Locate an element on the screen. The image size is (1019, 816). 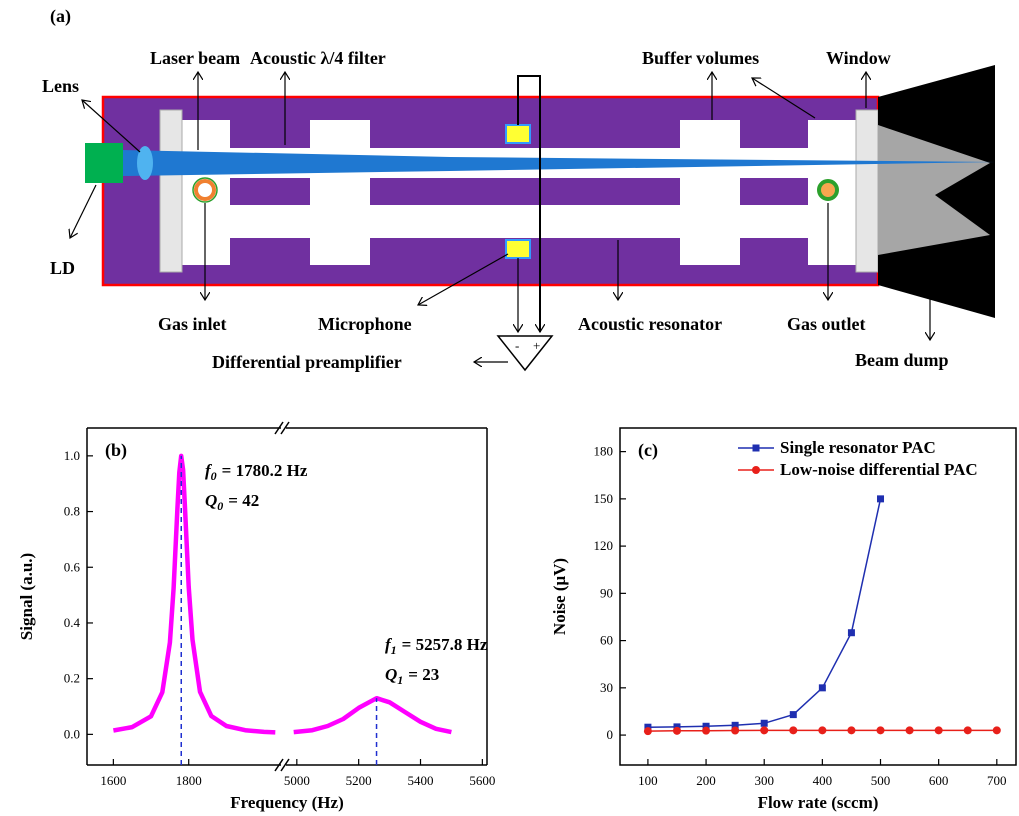
annotation: Q0 = 42 is located at coordinates (232, 502).